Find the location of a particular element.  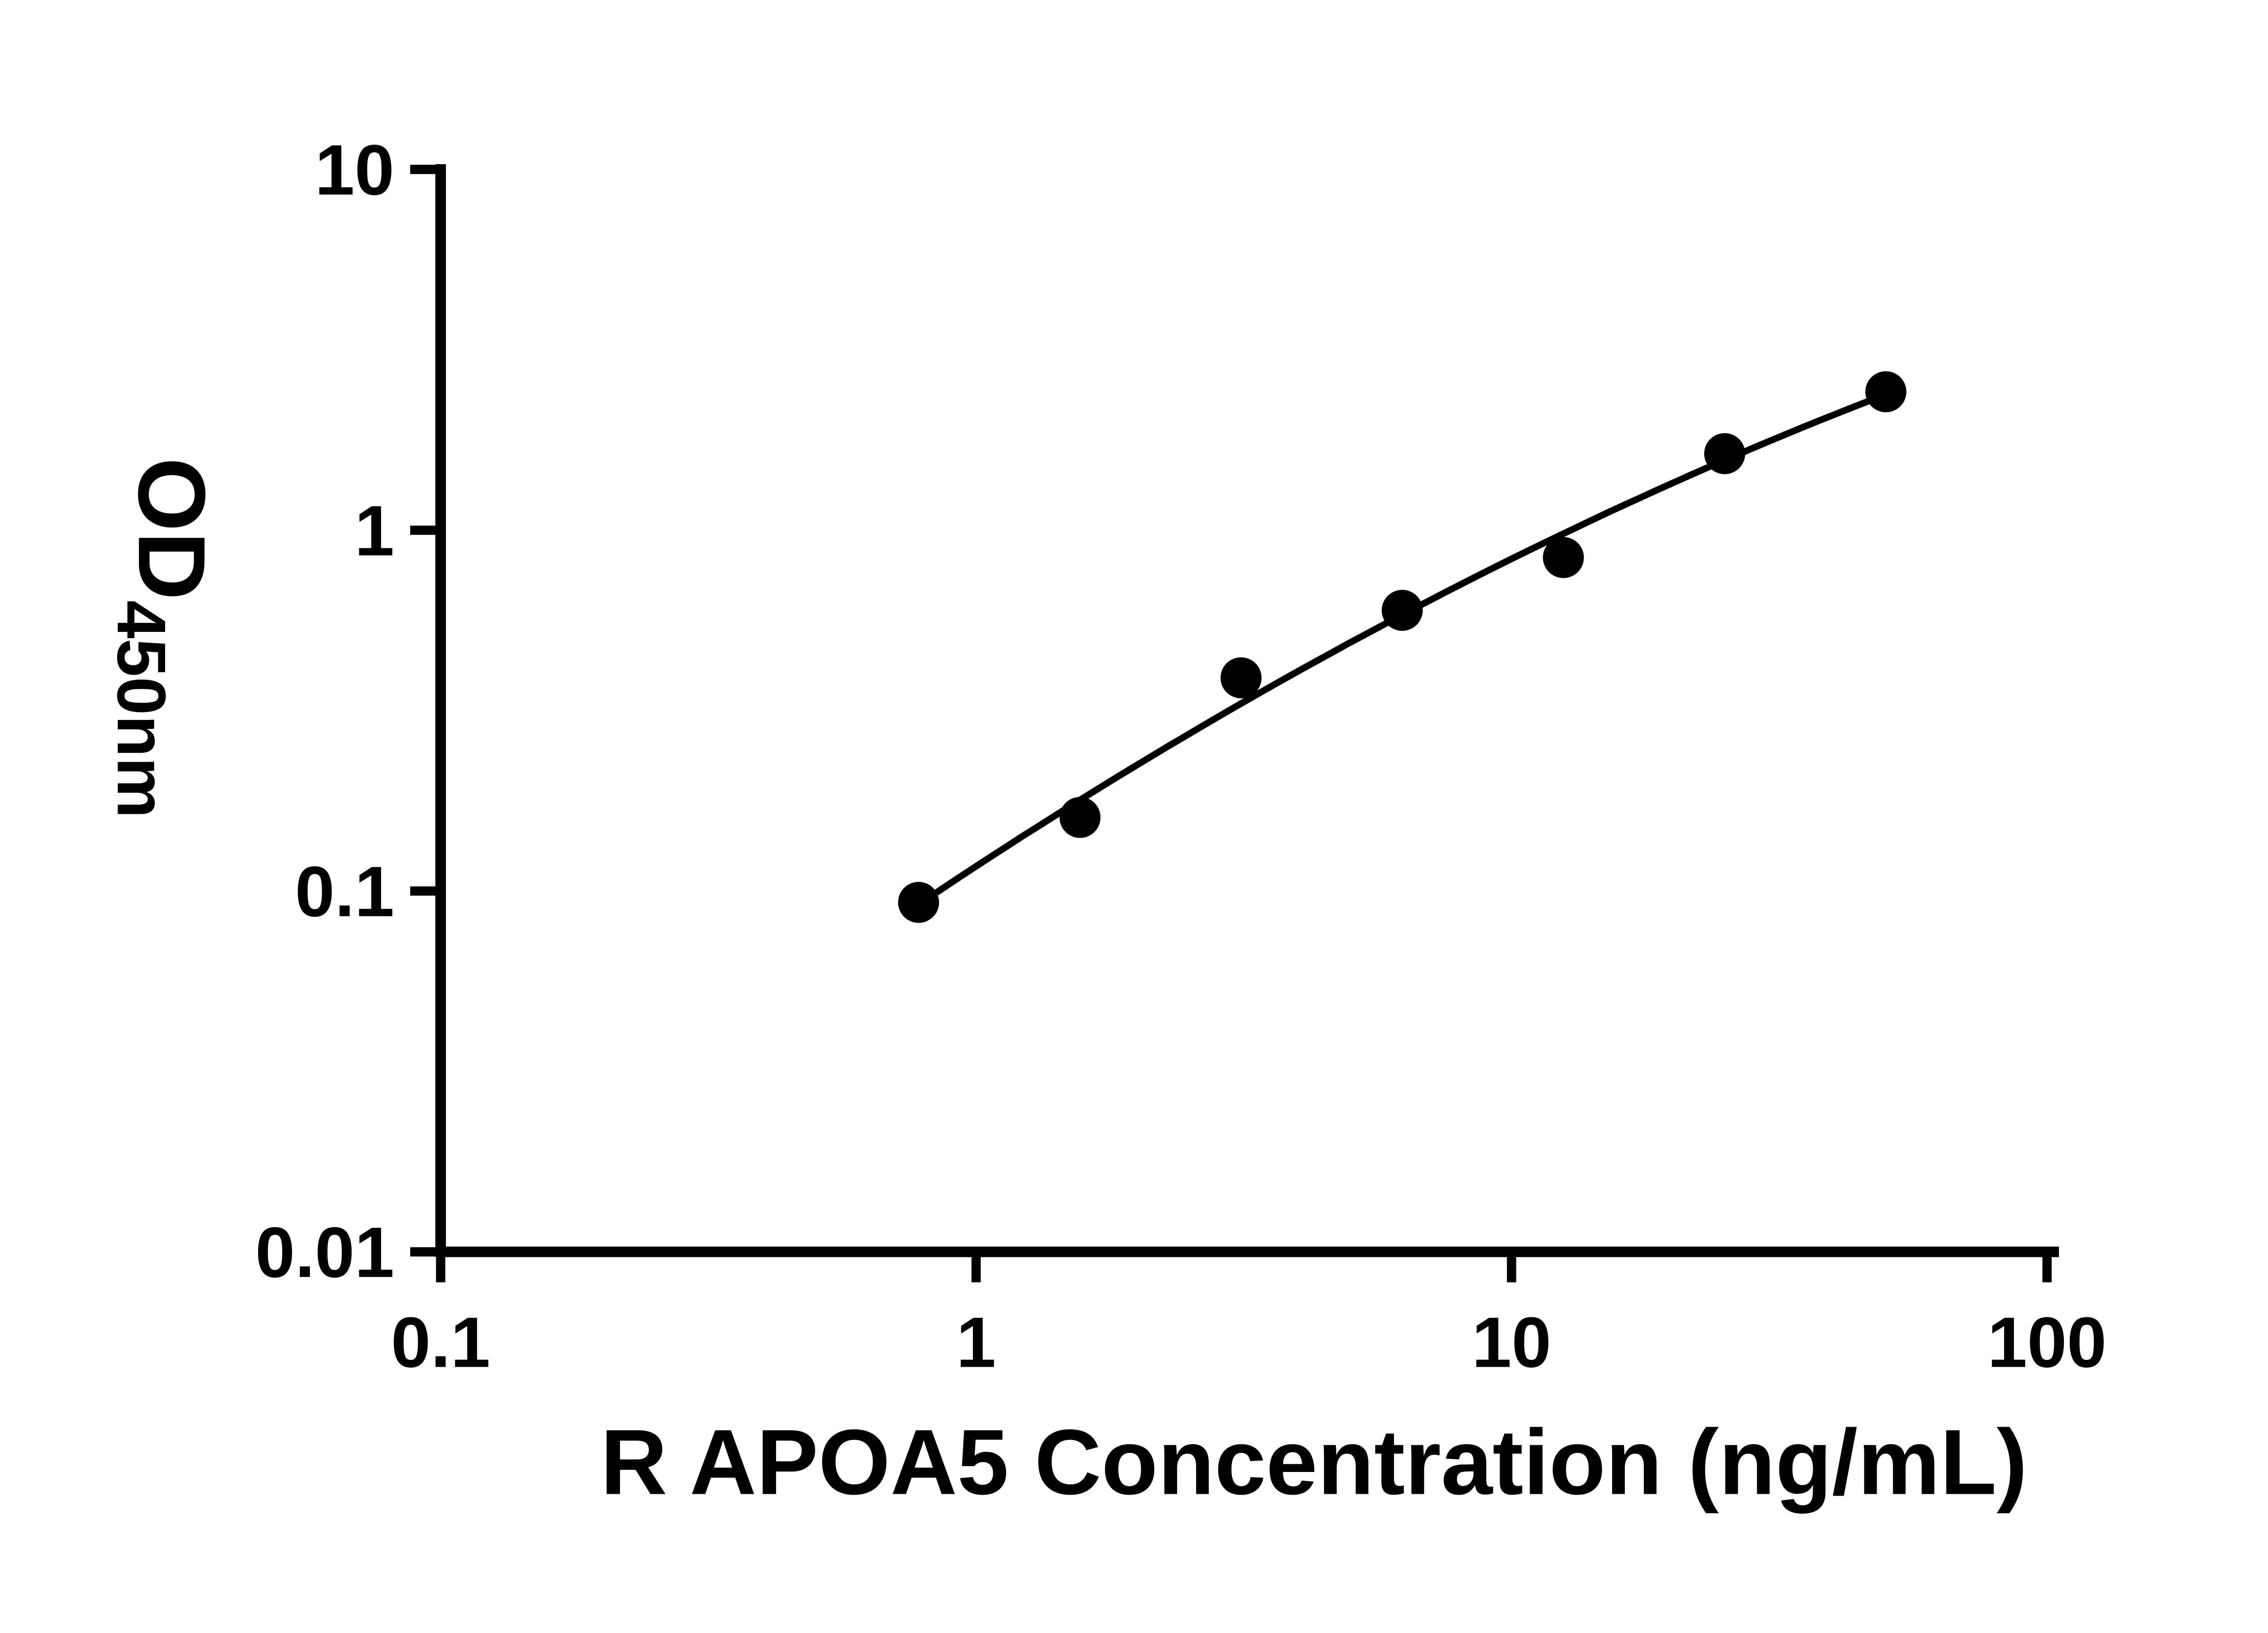

y-tick-label: 0.1 is located at coordinates (345, 892).